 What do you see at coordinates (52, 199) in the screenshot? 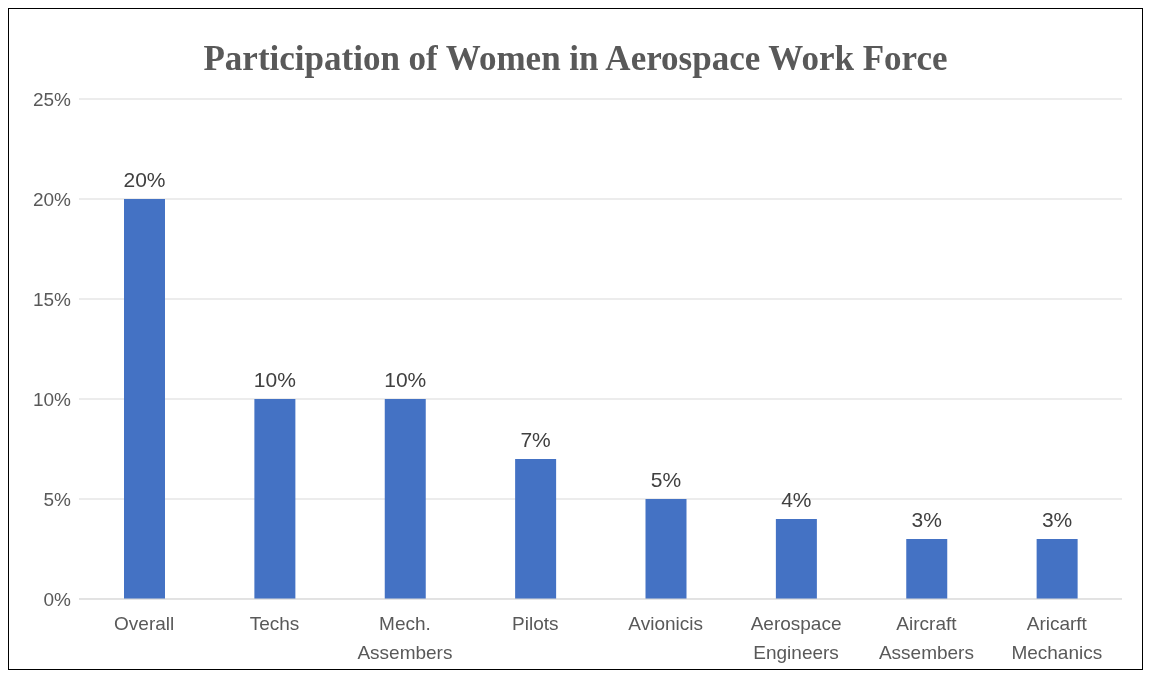
I see `y-tick-label: 20%` at bounding box center [52, 199].